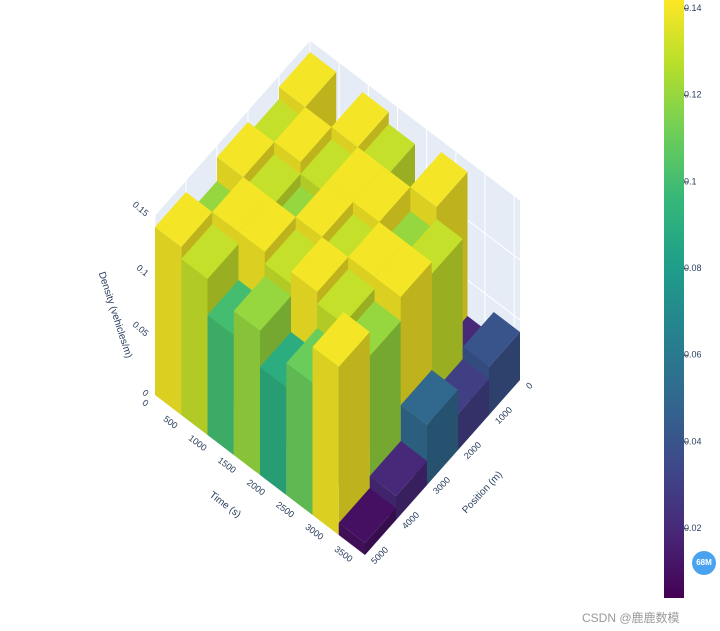 The image size is (720, 631). I want to click on z-axis-title: Density (vehicles/m), so click(115, 315).